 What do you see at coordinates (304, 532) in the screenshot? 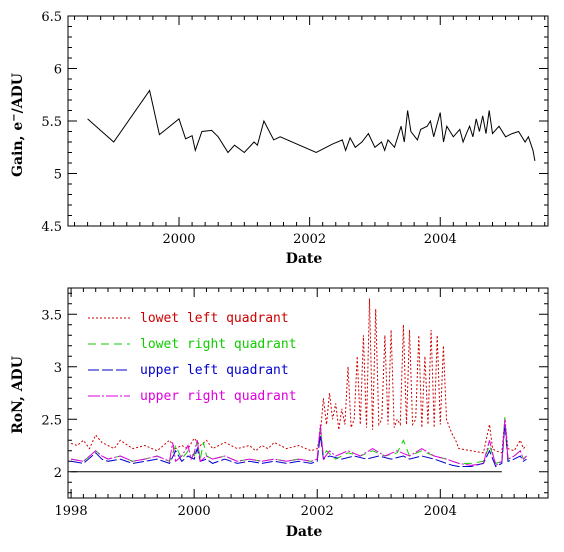
I see `ron-x-axis-label: Date` at bounding box center [304, 532].